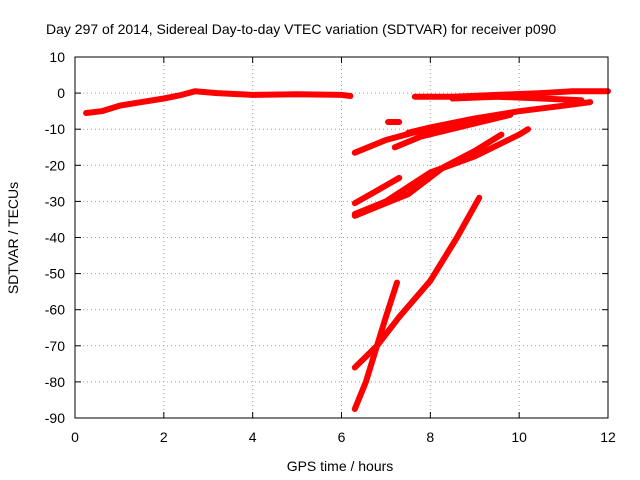  What do you see at coordinates (55, 129) in the screenshot?
I see `y-tick-label: -10` at bounding box center [55, 129].